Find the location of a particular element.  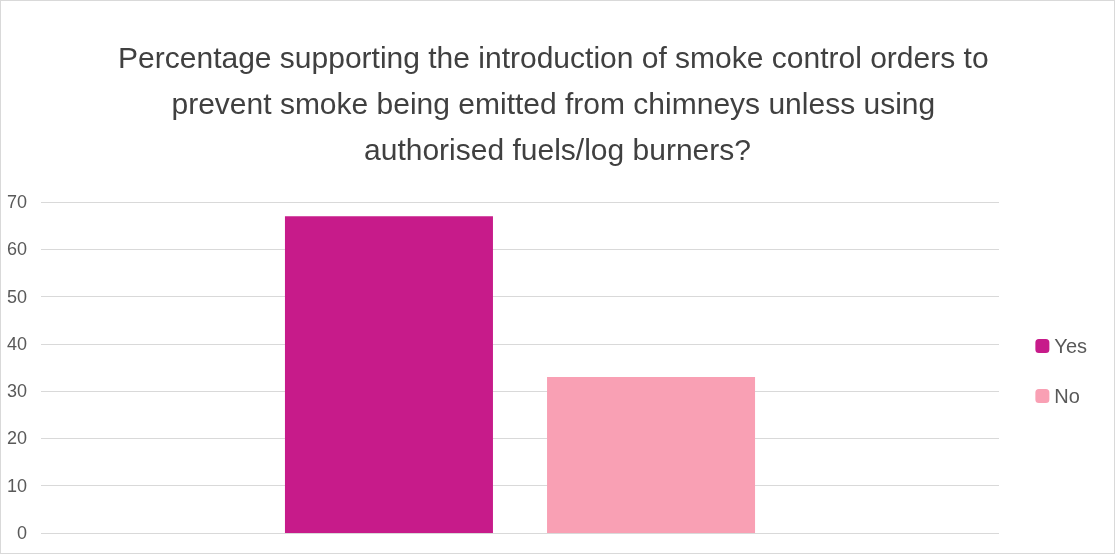

legend-label: No is located at coordinates (1067, 396).